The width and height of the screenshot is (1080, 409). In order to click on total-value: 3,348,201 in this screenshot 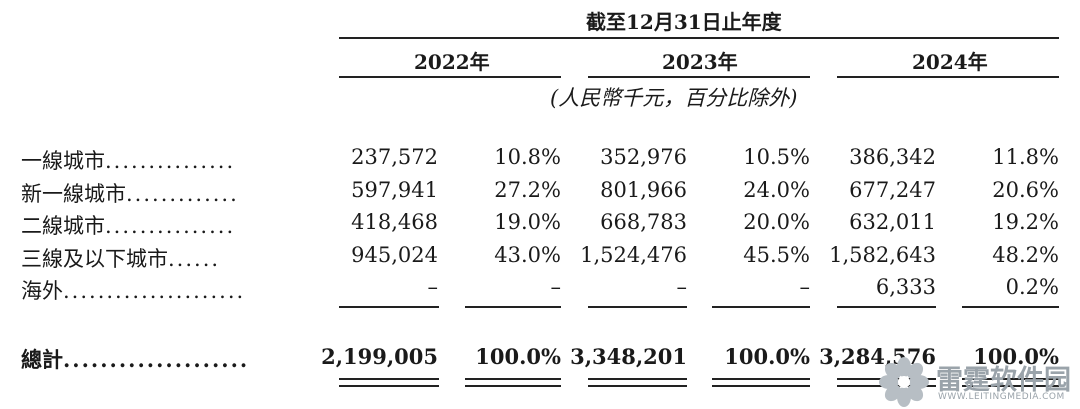, I will do `click(628, 356)`.